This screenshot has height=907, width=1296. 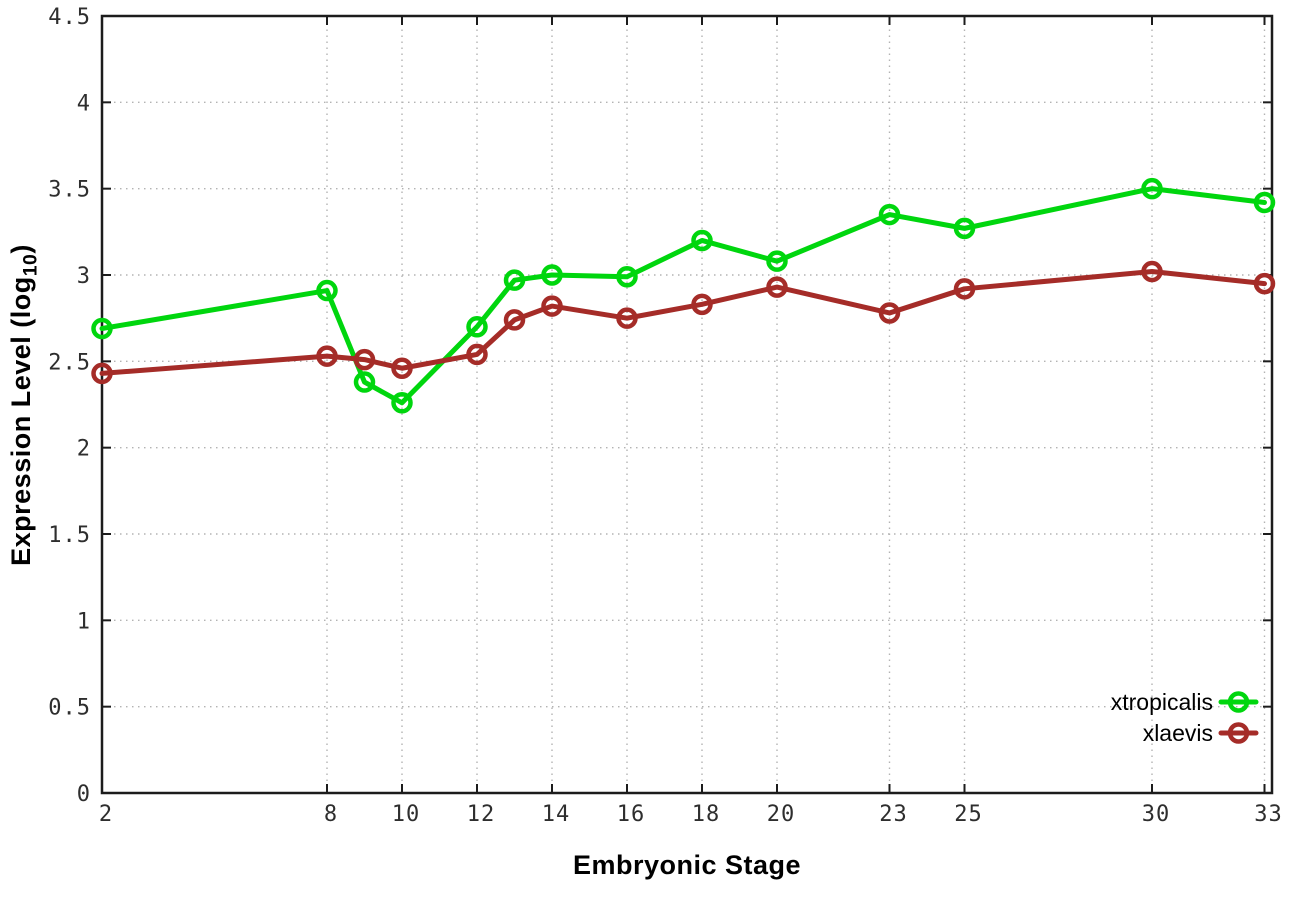 I want to click on y-axis-label-close: ), so click(x=21, y=249).